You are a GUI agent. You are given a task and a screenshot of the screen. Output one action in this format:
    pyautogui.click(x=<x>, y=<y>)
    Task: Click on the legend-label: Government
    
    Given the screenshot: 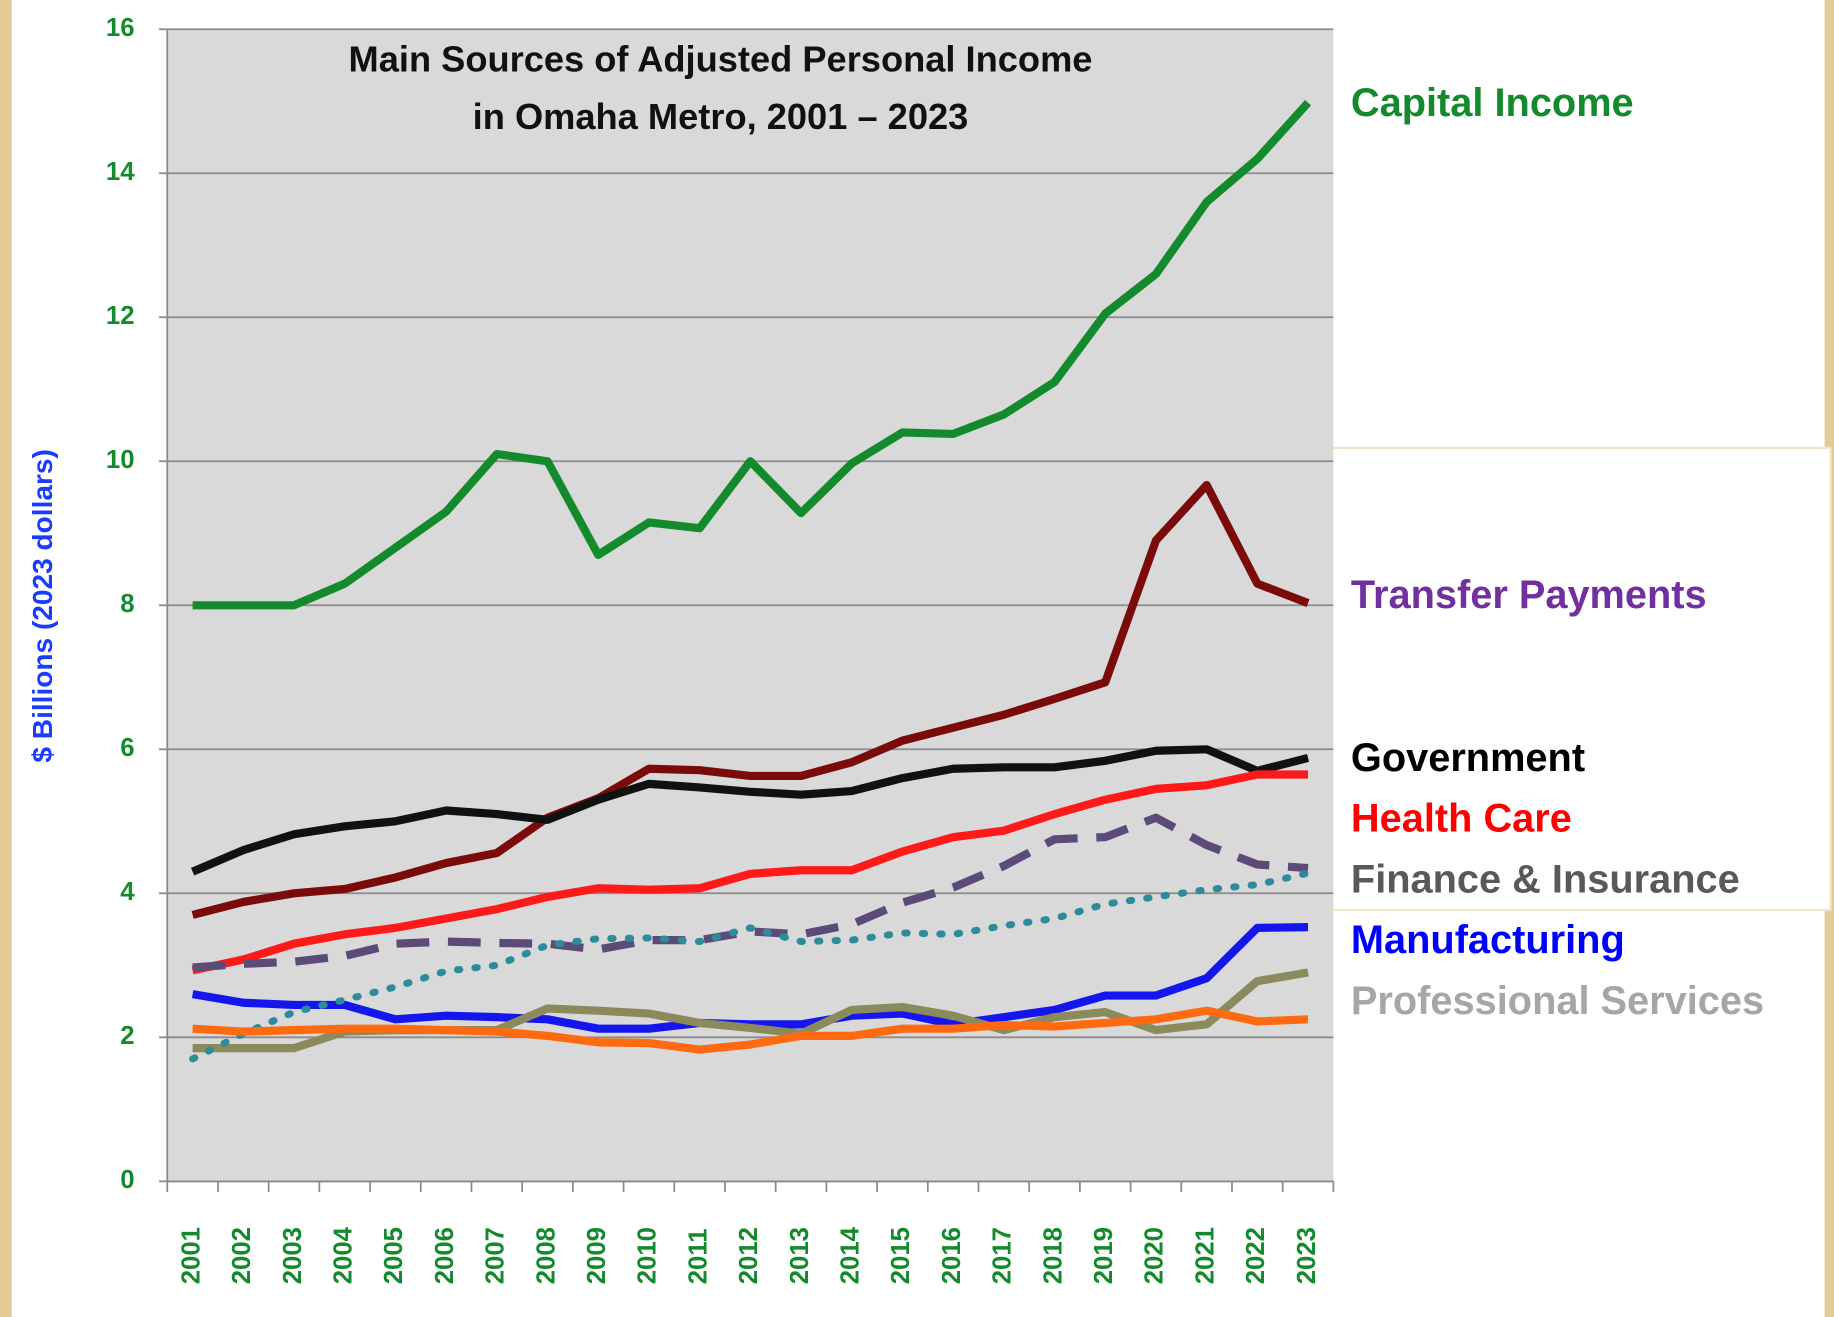 What is the action you would take?
    pyautogui.click(x=1468, y=758)
    